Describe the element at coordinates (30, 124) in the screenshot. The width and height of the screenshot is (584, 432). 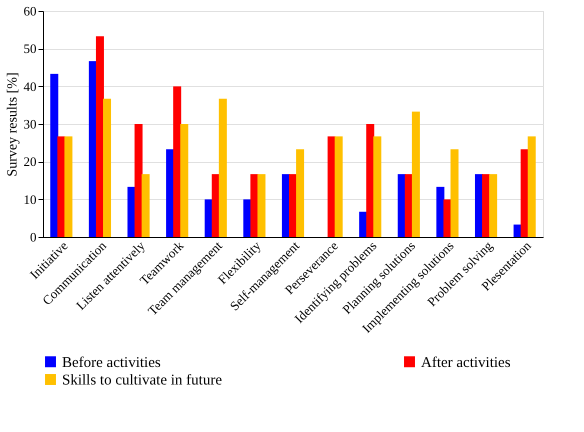
I see `y-tick-label: 30` at that location.